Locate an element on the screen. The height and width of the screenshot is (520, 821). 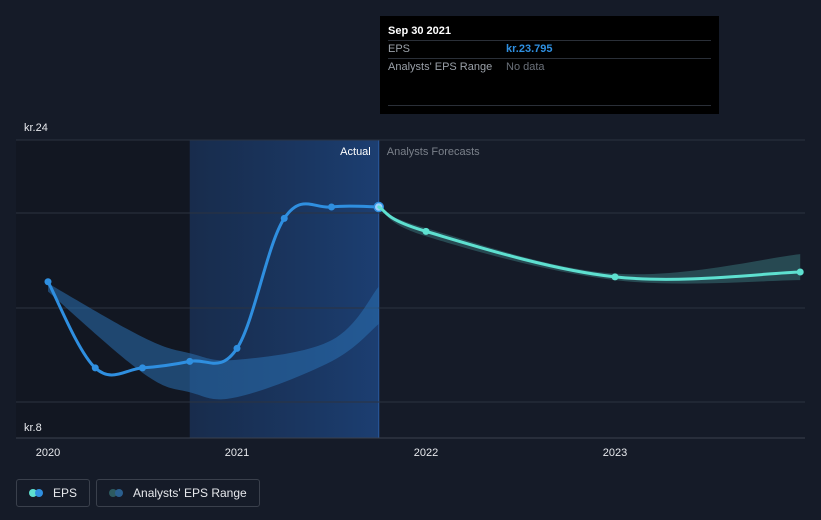
y-tick-label-bottom: kr.8 is located at coordinates (33, 428).